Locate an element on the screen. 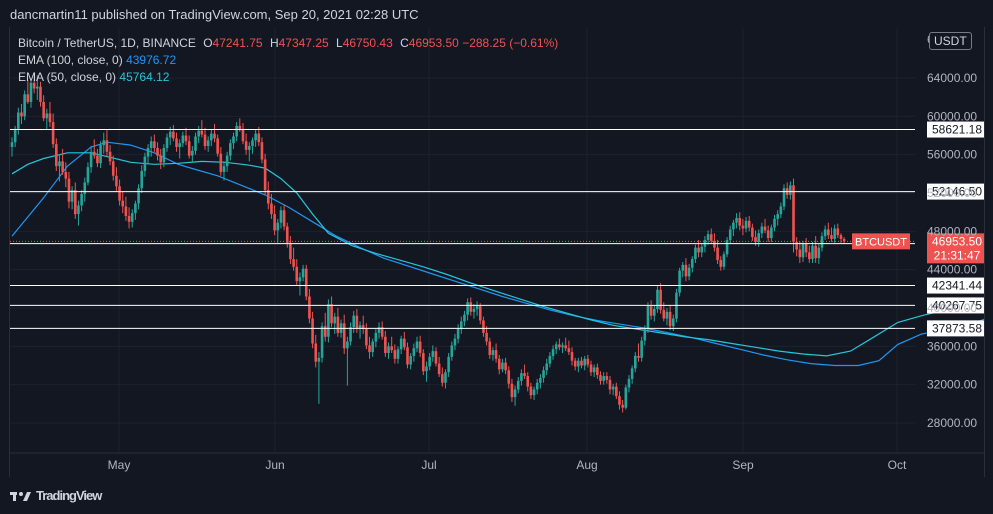  y-tick-label: 52000.00 is located at coordinates (952, 193).